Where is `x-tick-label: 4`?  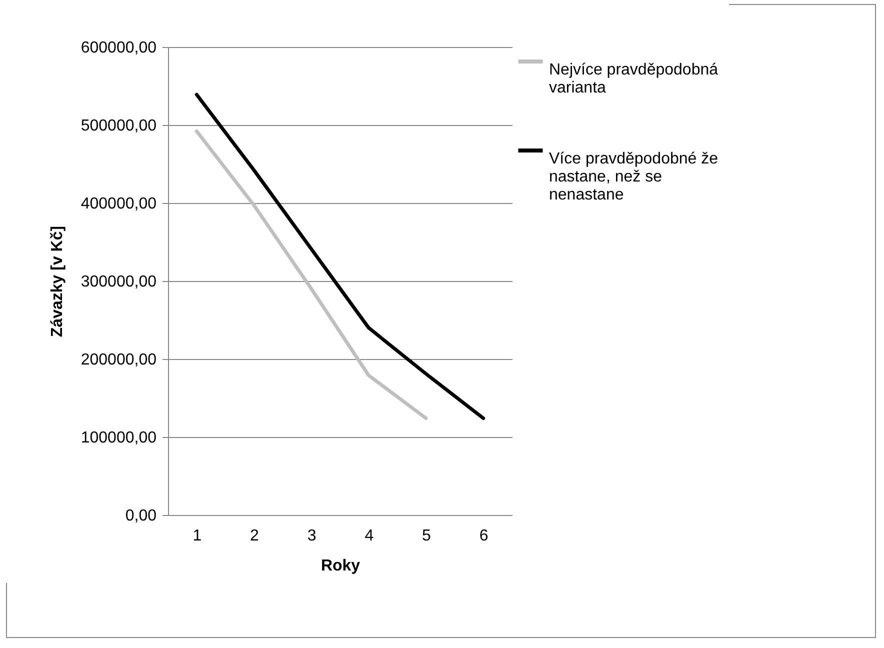 x-tick-label: 4 is located at coordinates (369, 536).